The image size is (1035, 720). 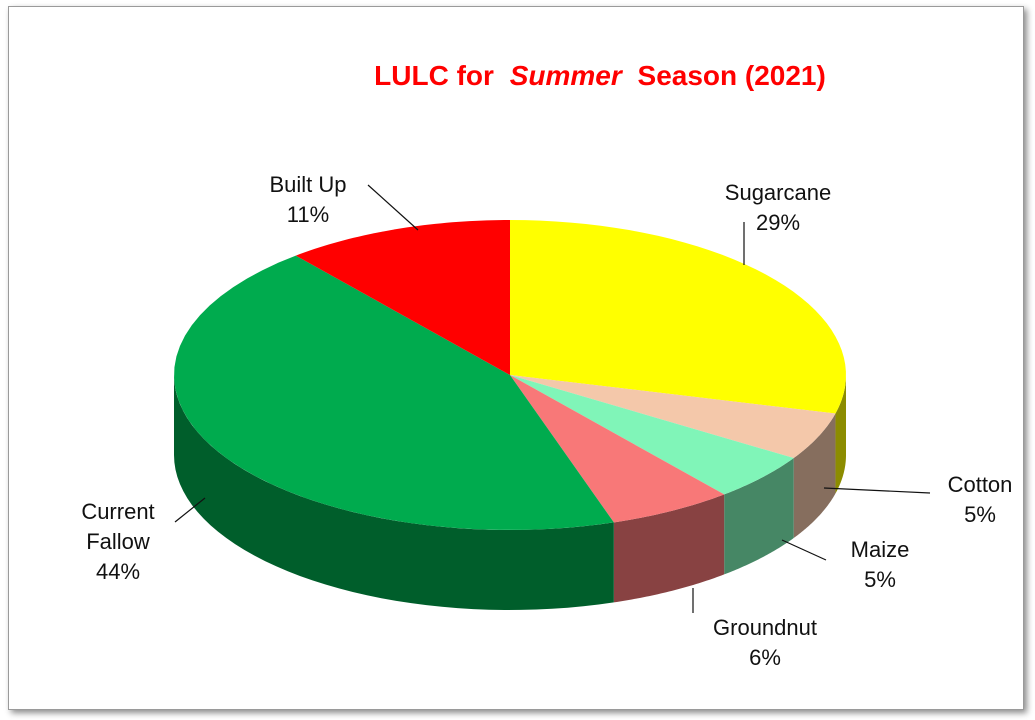 I want to click on label-value: 6%, so click(x=765, y=657).